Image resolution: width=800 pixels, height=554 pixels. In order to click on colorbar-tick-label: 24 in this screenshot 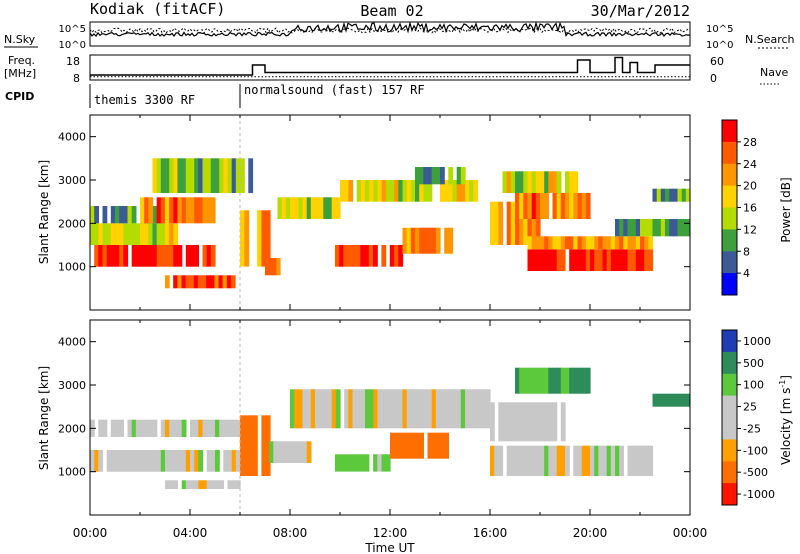, I will do `click(750, 164)`.